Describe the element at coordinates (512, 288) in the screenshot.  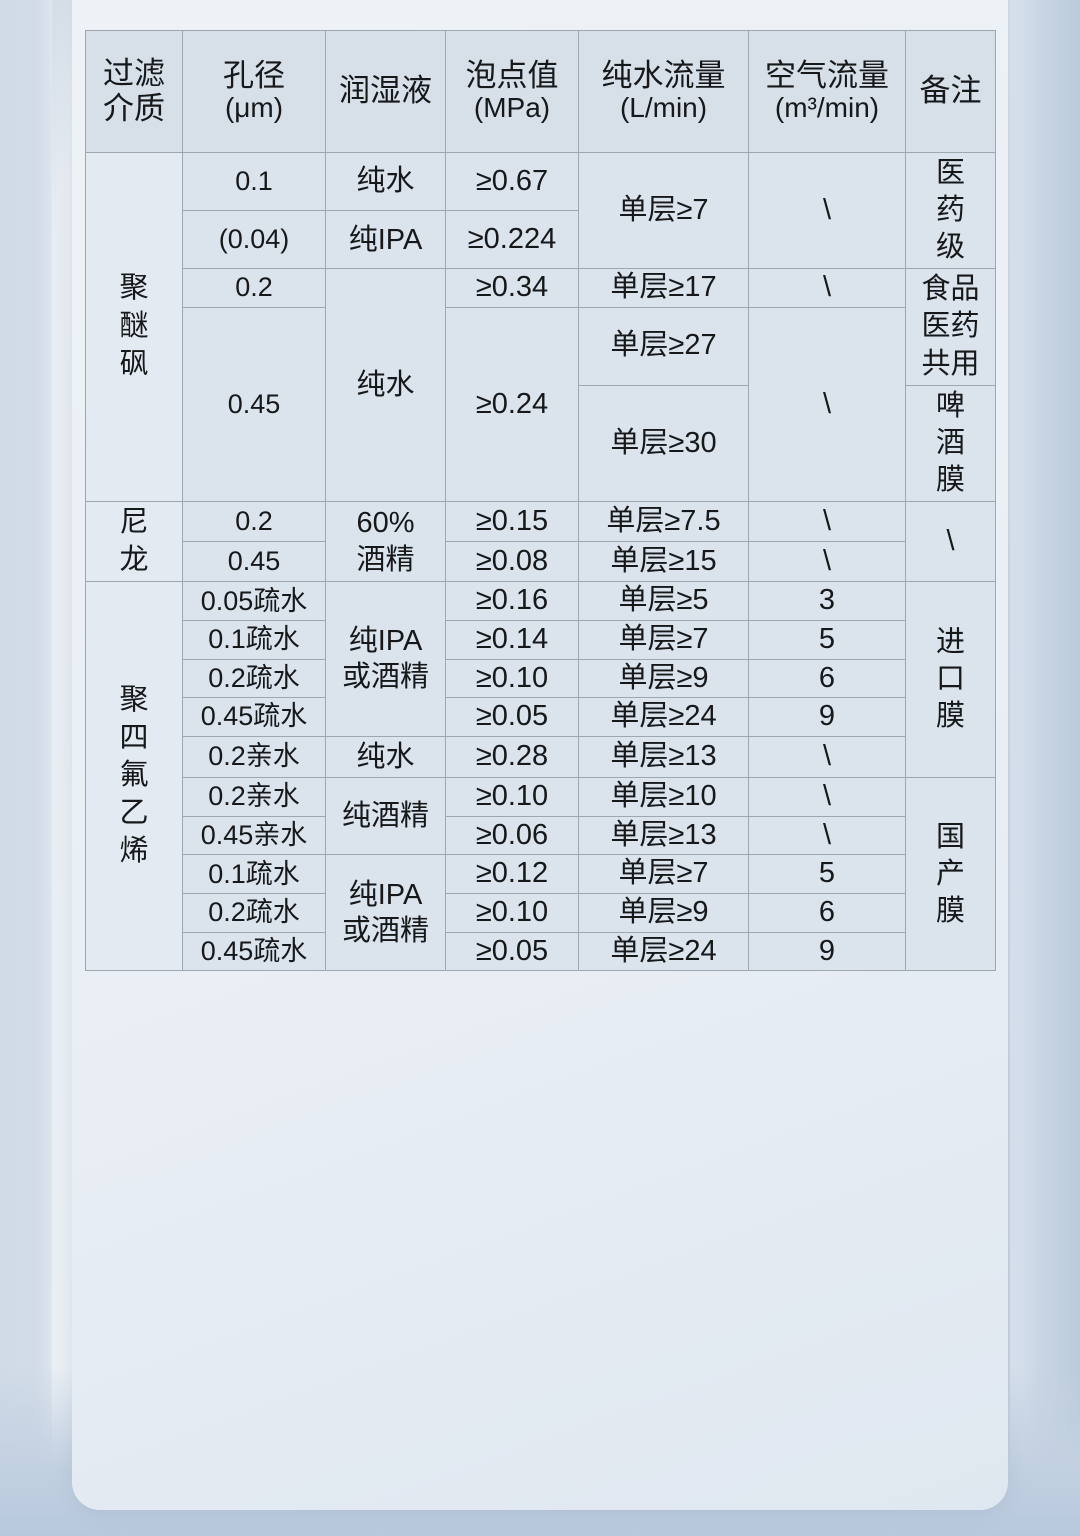
I see `cell-bubble-point: ≥0.34` at that location.